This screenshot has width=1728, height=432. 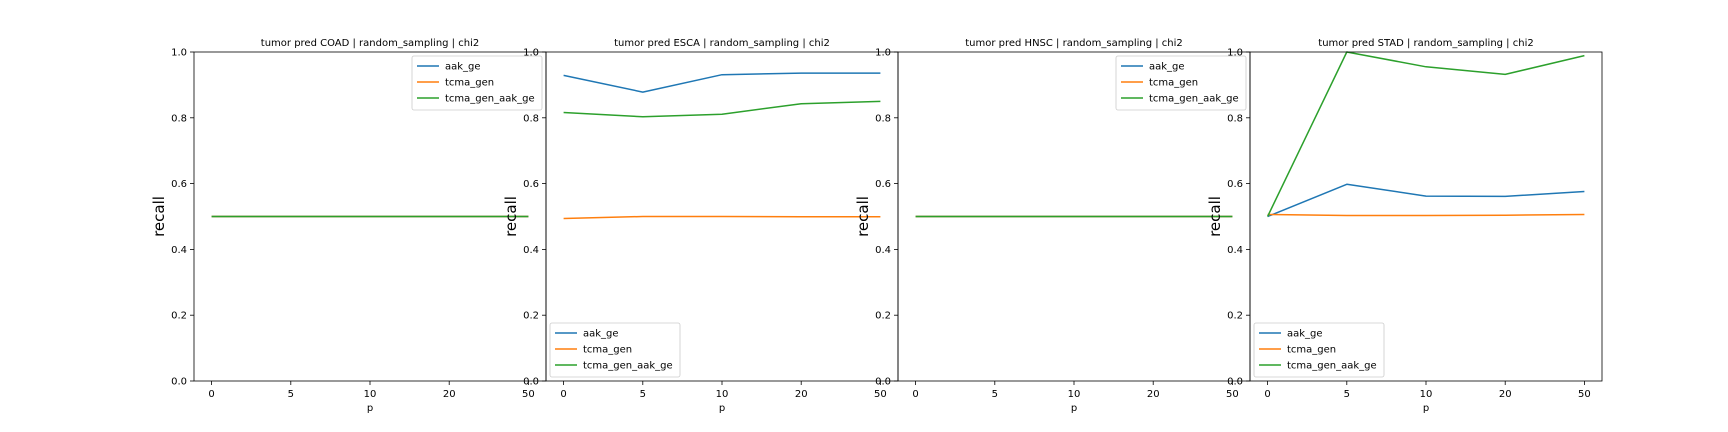 I want to click on chart-title: tumor pred ESCA | random_sampling | chi2, so click(x=722, y=43).